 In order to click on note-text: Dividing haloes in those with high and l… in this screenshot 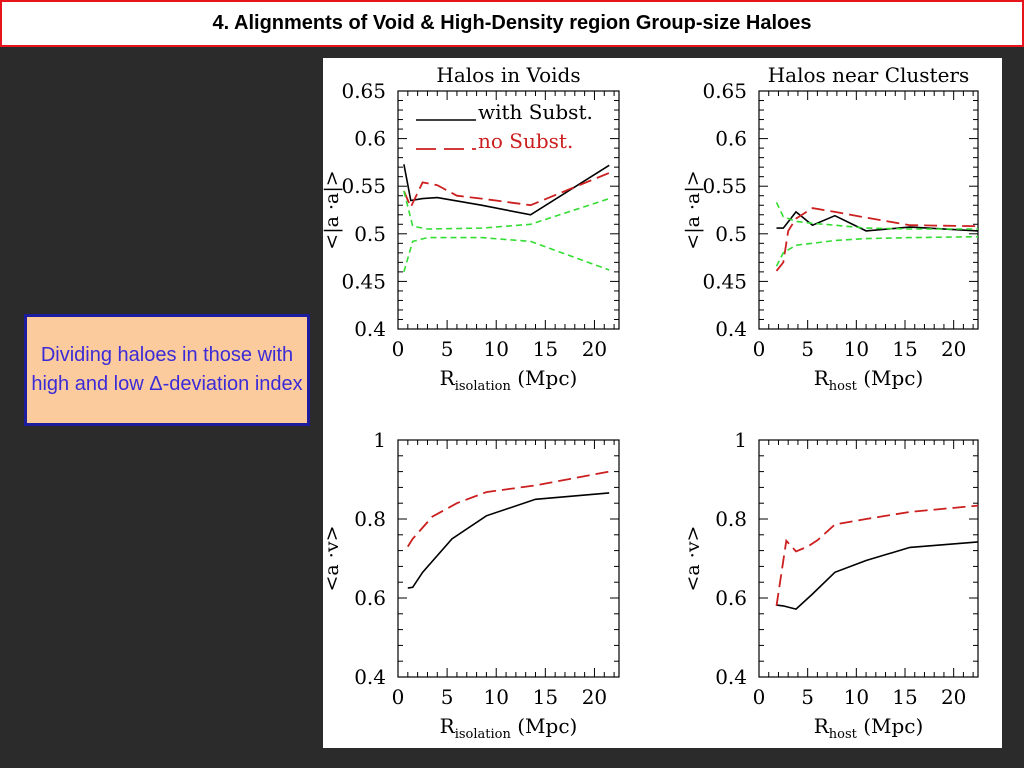, I will do `click(167, 369)`.